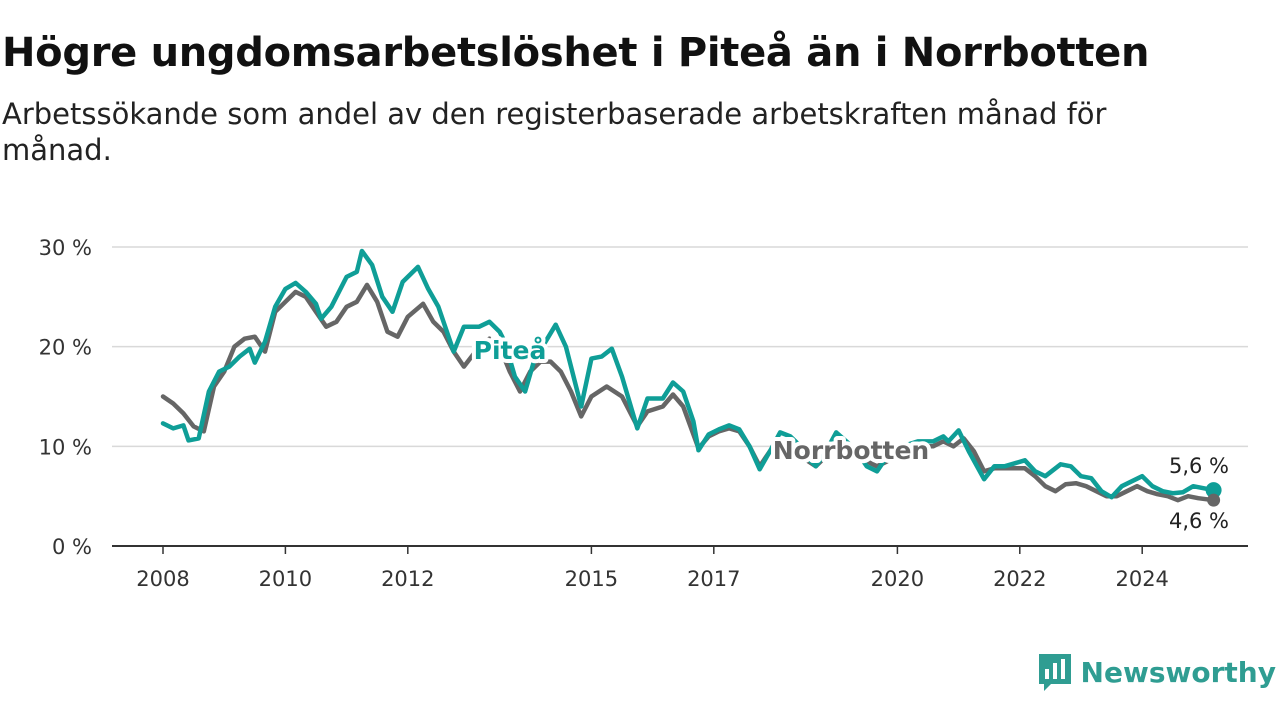 This screenshot has height=720, width=1280. Describe the element at coordinates (285, 579) in the screenshot. I see `x-tick-label: 2010` at that location.